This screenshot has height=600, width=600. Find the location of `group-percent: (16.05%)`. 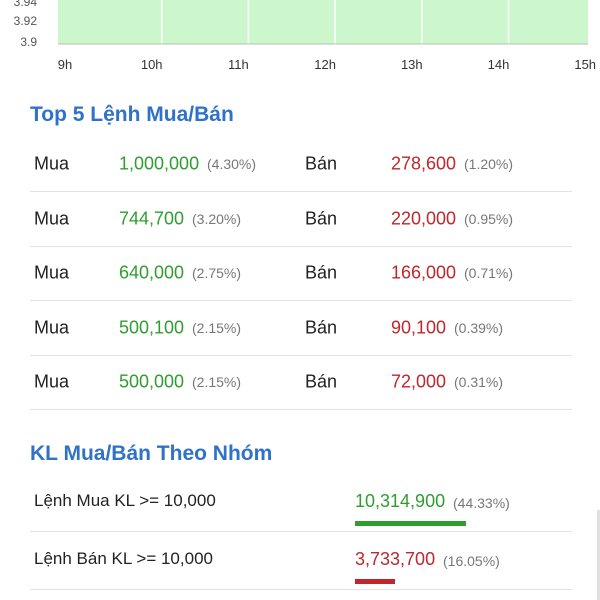

group-percent: (16.05%) is located at coordinates (471, 560).